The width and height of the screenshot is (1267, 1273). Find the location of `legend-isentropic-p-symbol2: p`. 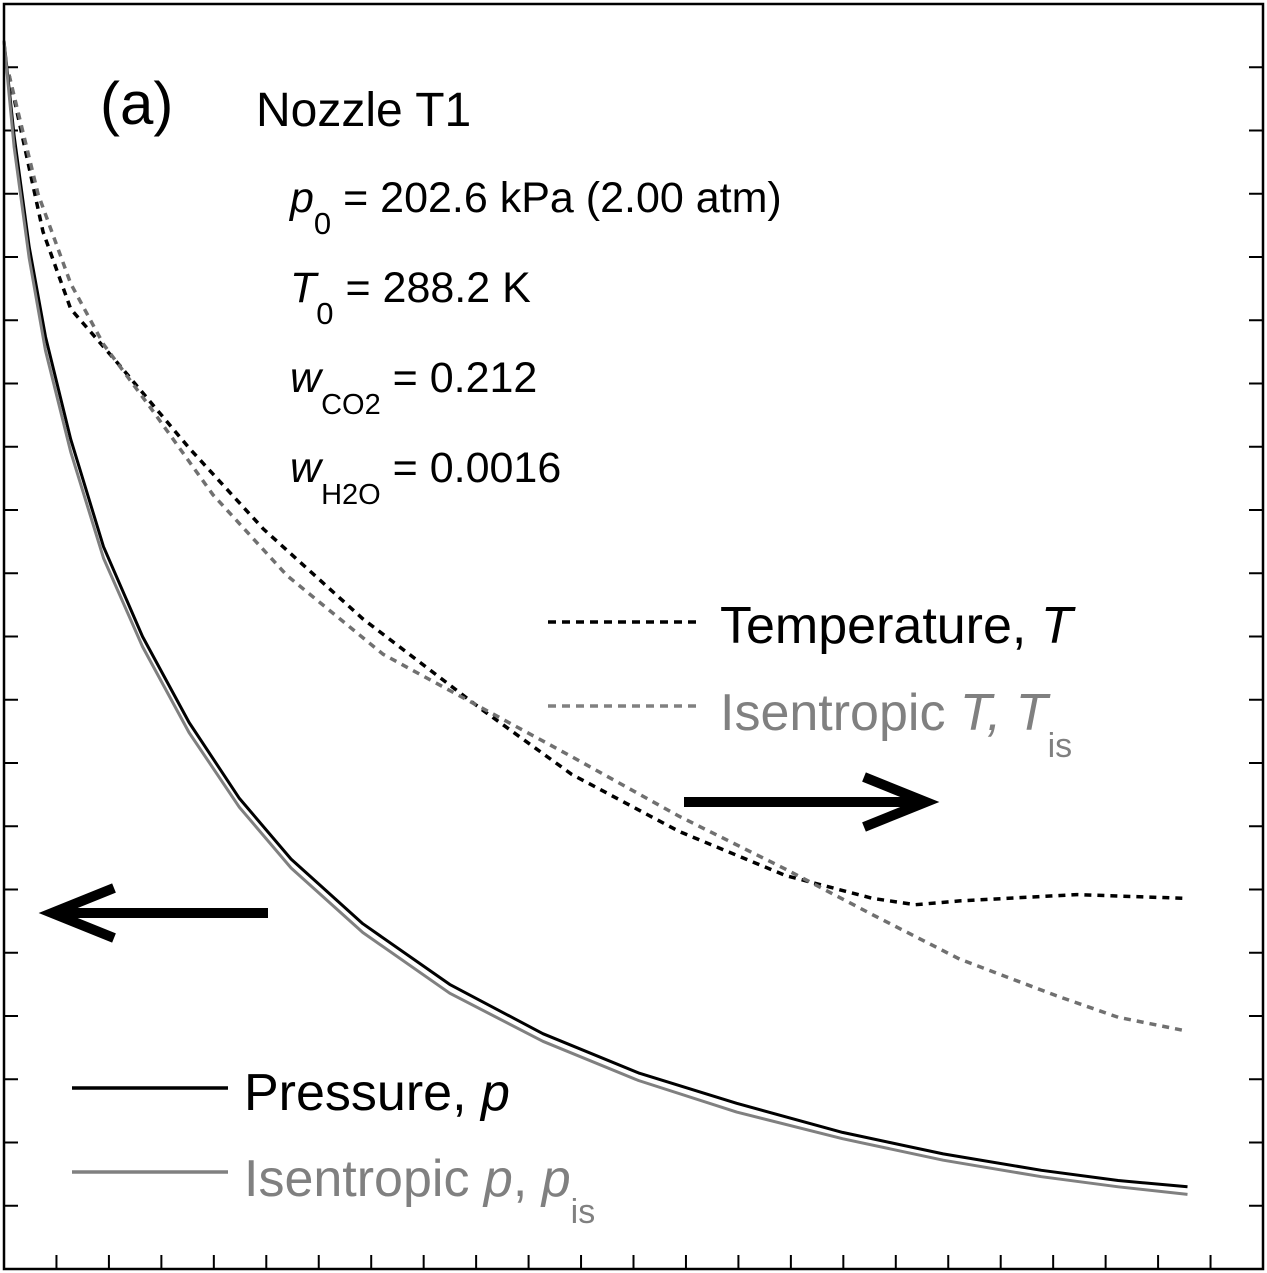

legend-isentropic-p-symbol2: p is located at coordinates (555, 1179).